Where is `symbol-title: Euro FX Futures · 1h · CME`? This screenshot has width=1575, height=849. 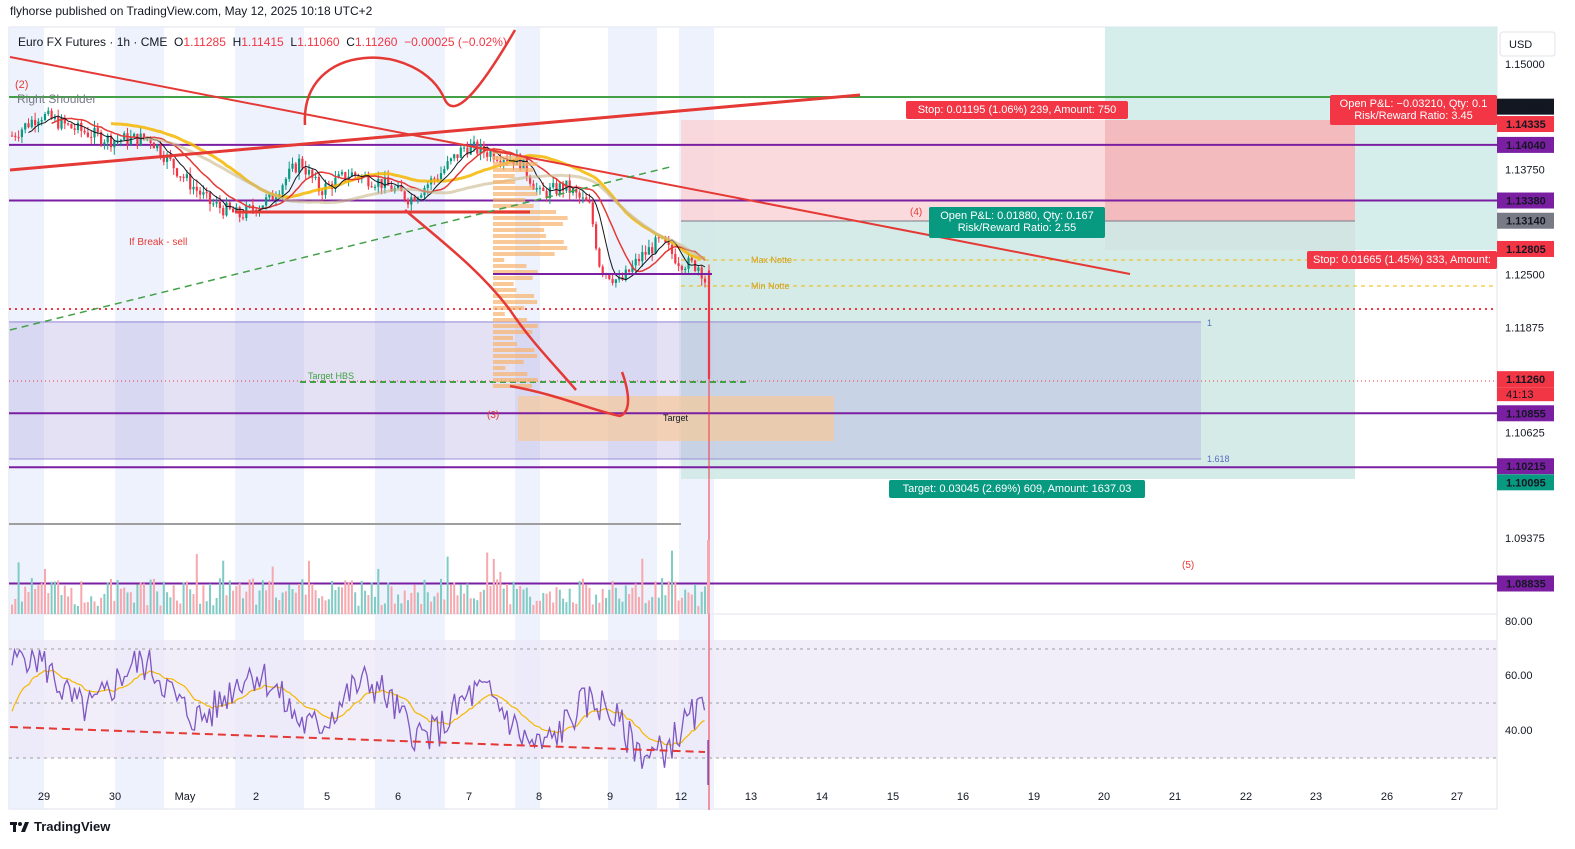 symbol-title: Euro FX Futures · 1h · CME is located at coordinates (93, 42).